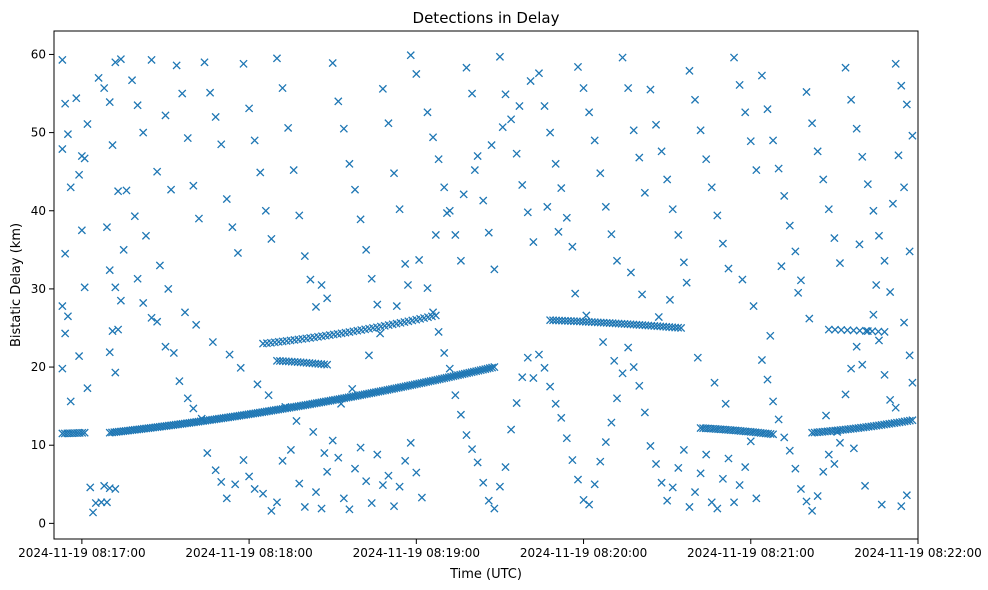 The image size is (988, 590). What do you see at coordinates (917, 553) in the screenshot?
I see `x-tick-label: 2024-11-19 08:22:00` at bounding box center [917, 553].